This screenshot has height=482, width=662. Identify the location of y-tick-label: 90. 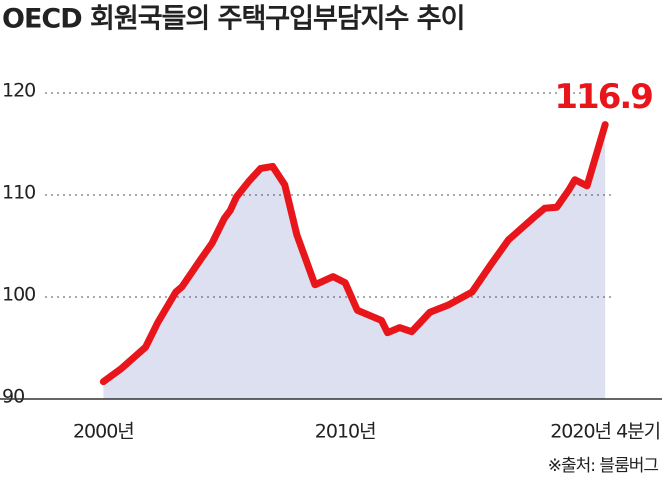
(13, 397).